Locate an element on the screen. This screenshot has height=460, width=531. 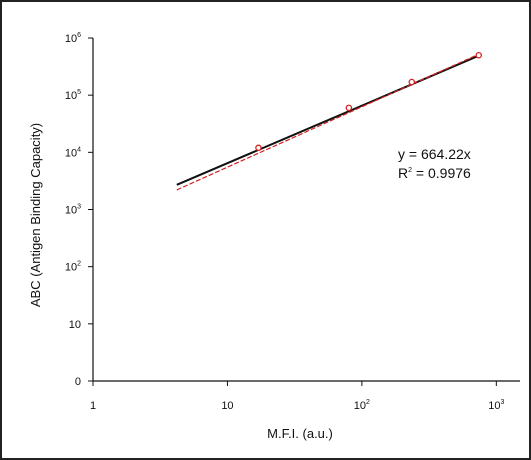
r-squared-symbol: R is located at coordinates (403, 173).